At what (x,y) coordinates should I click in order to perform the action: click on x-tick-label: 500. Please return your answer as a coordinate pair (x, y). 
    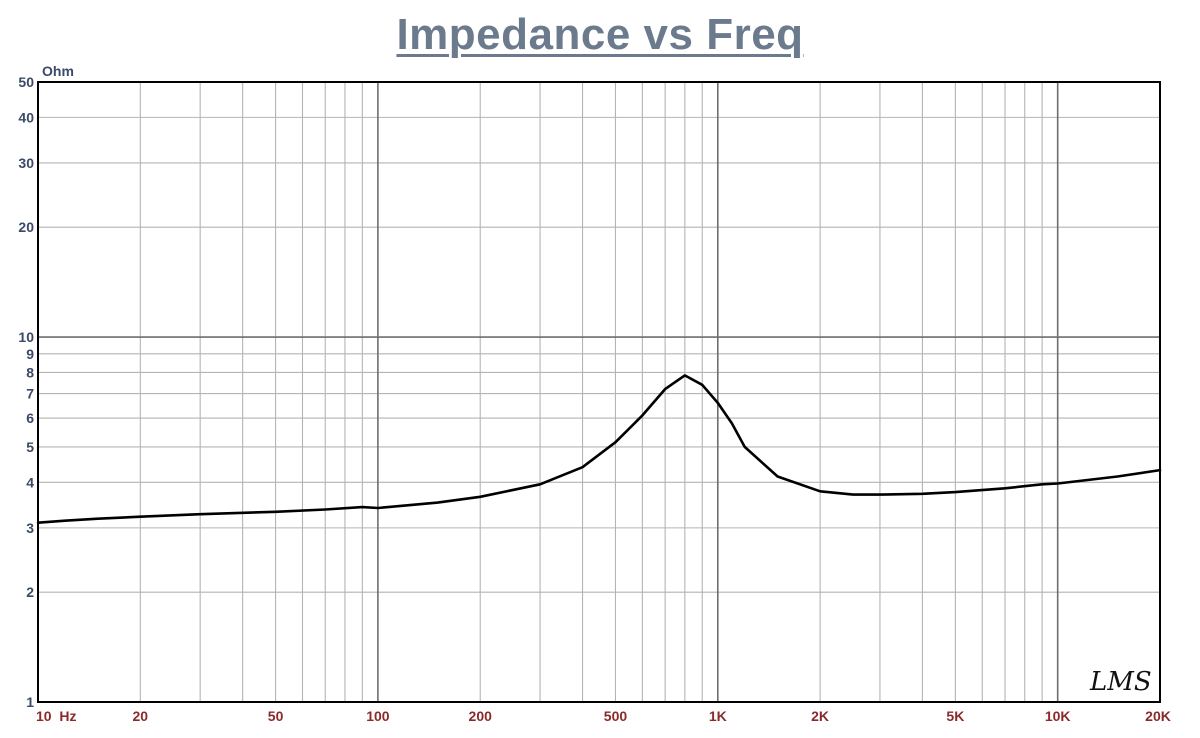
    Looking at the image, I should click on (616, 716).